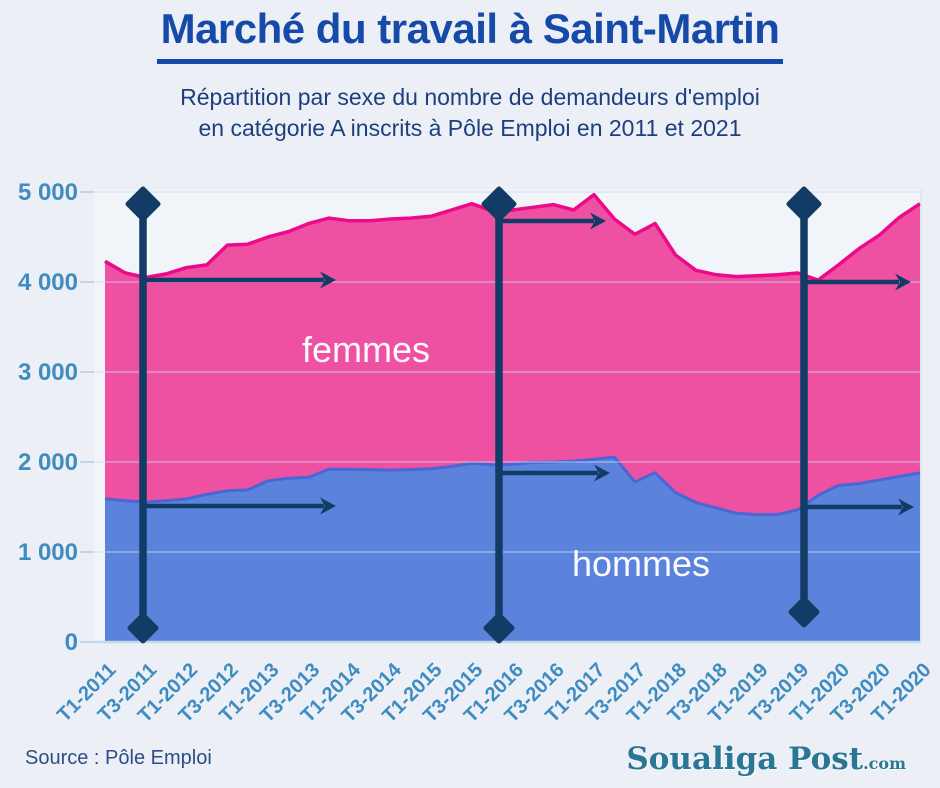 The width and height of the screenshot is (940, 788). Describe the element at coordinates (641, 563) in the screenshot. I see `area-label-hommes: hommes` at that location.